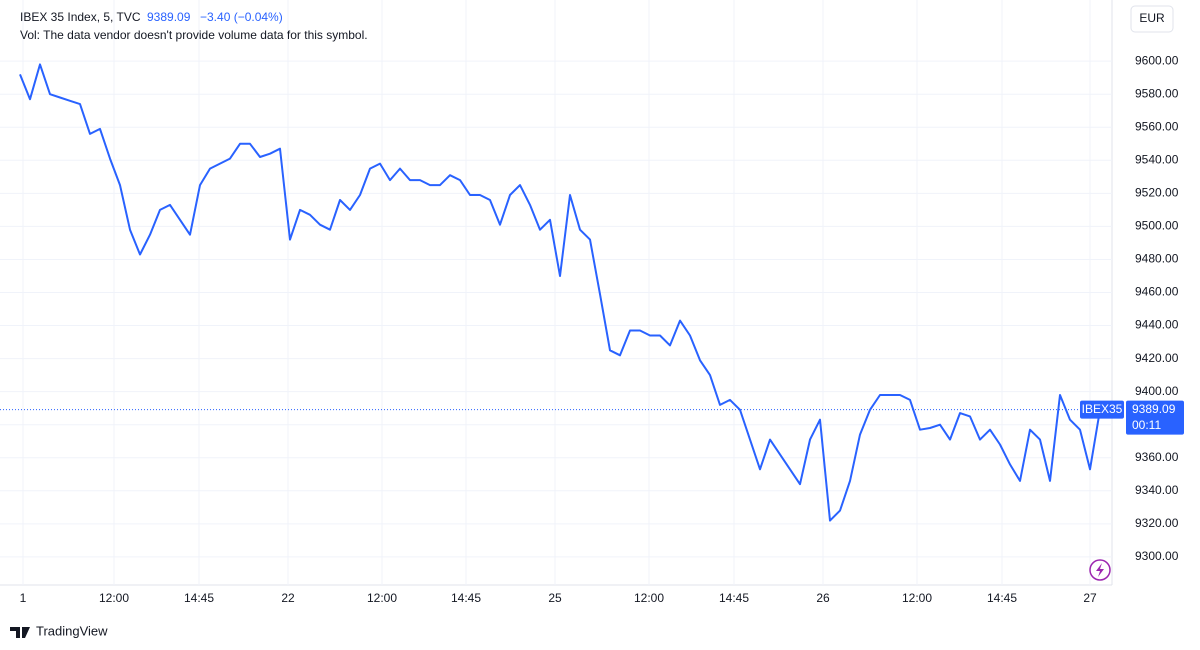  Describe the element at coordinates (1157, 126) in the screenshot. I see `y-tick-label: 9560.00` at that location.